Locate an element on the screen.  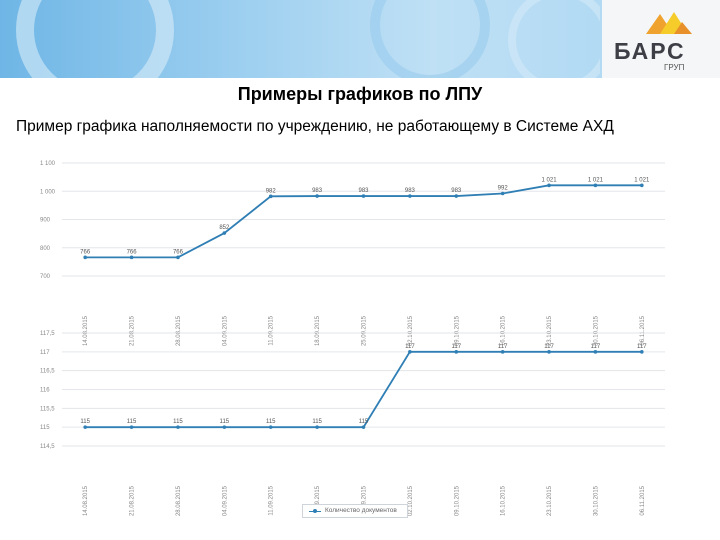
y-tick-label: 116,5 is located at coordinates (47, 372).